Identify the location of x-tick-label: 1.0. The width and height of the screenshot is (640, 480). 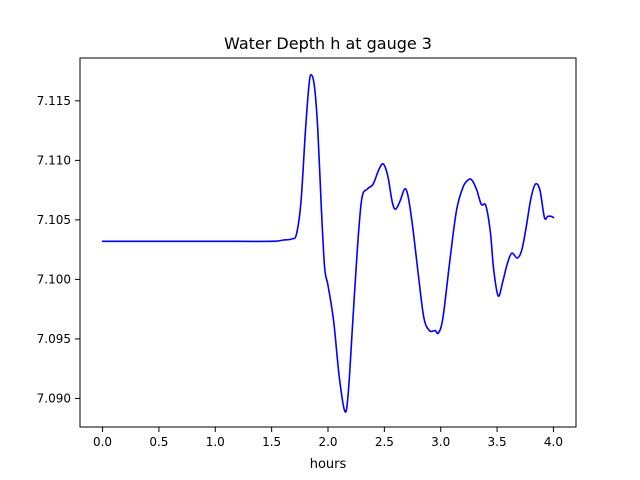
(215, 442).